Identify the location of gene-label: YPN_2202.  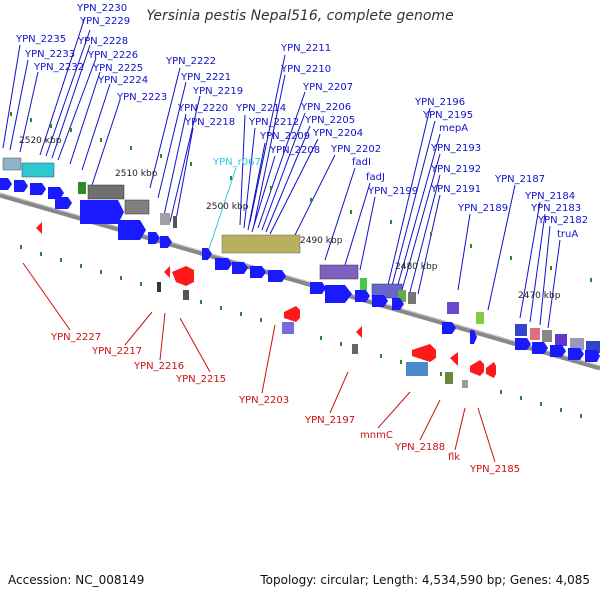
(356, 149).